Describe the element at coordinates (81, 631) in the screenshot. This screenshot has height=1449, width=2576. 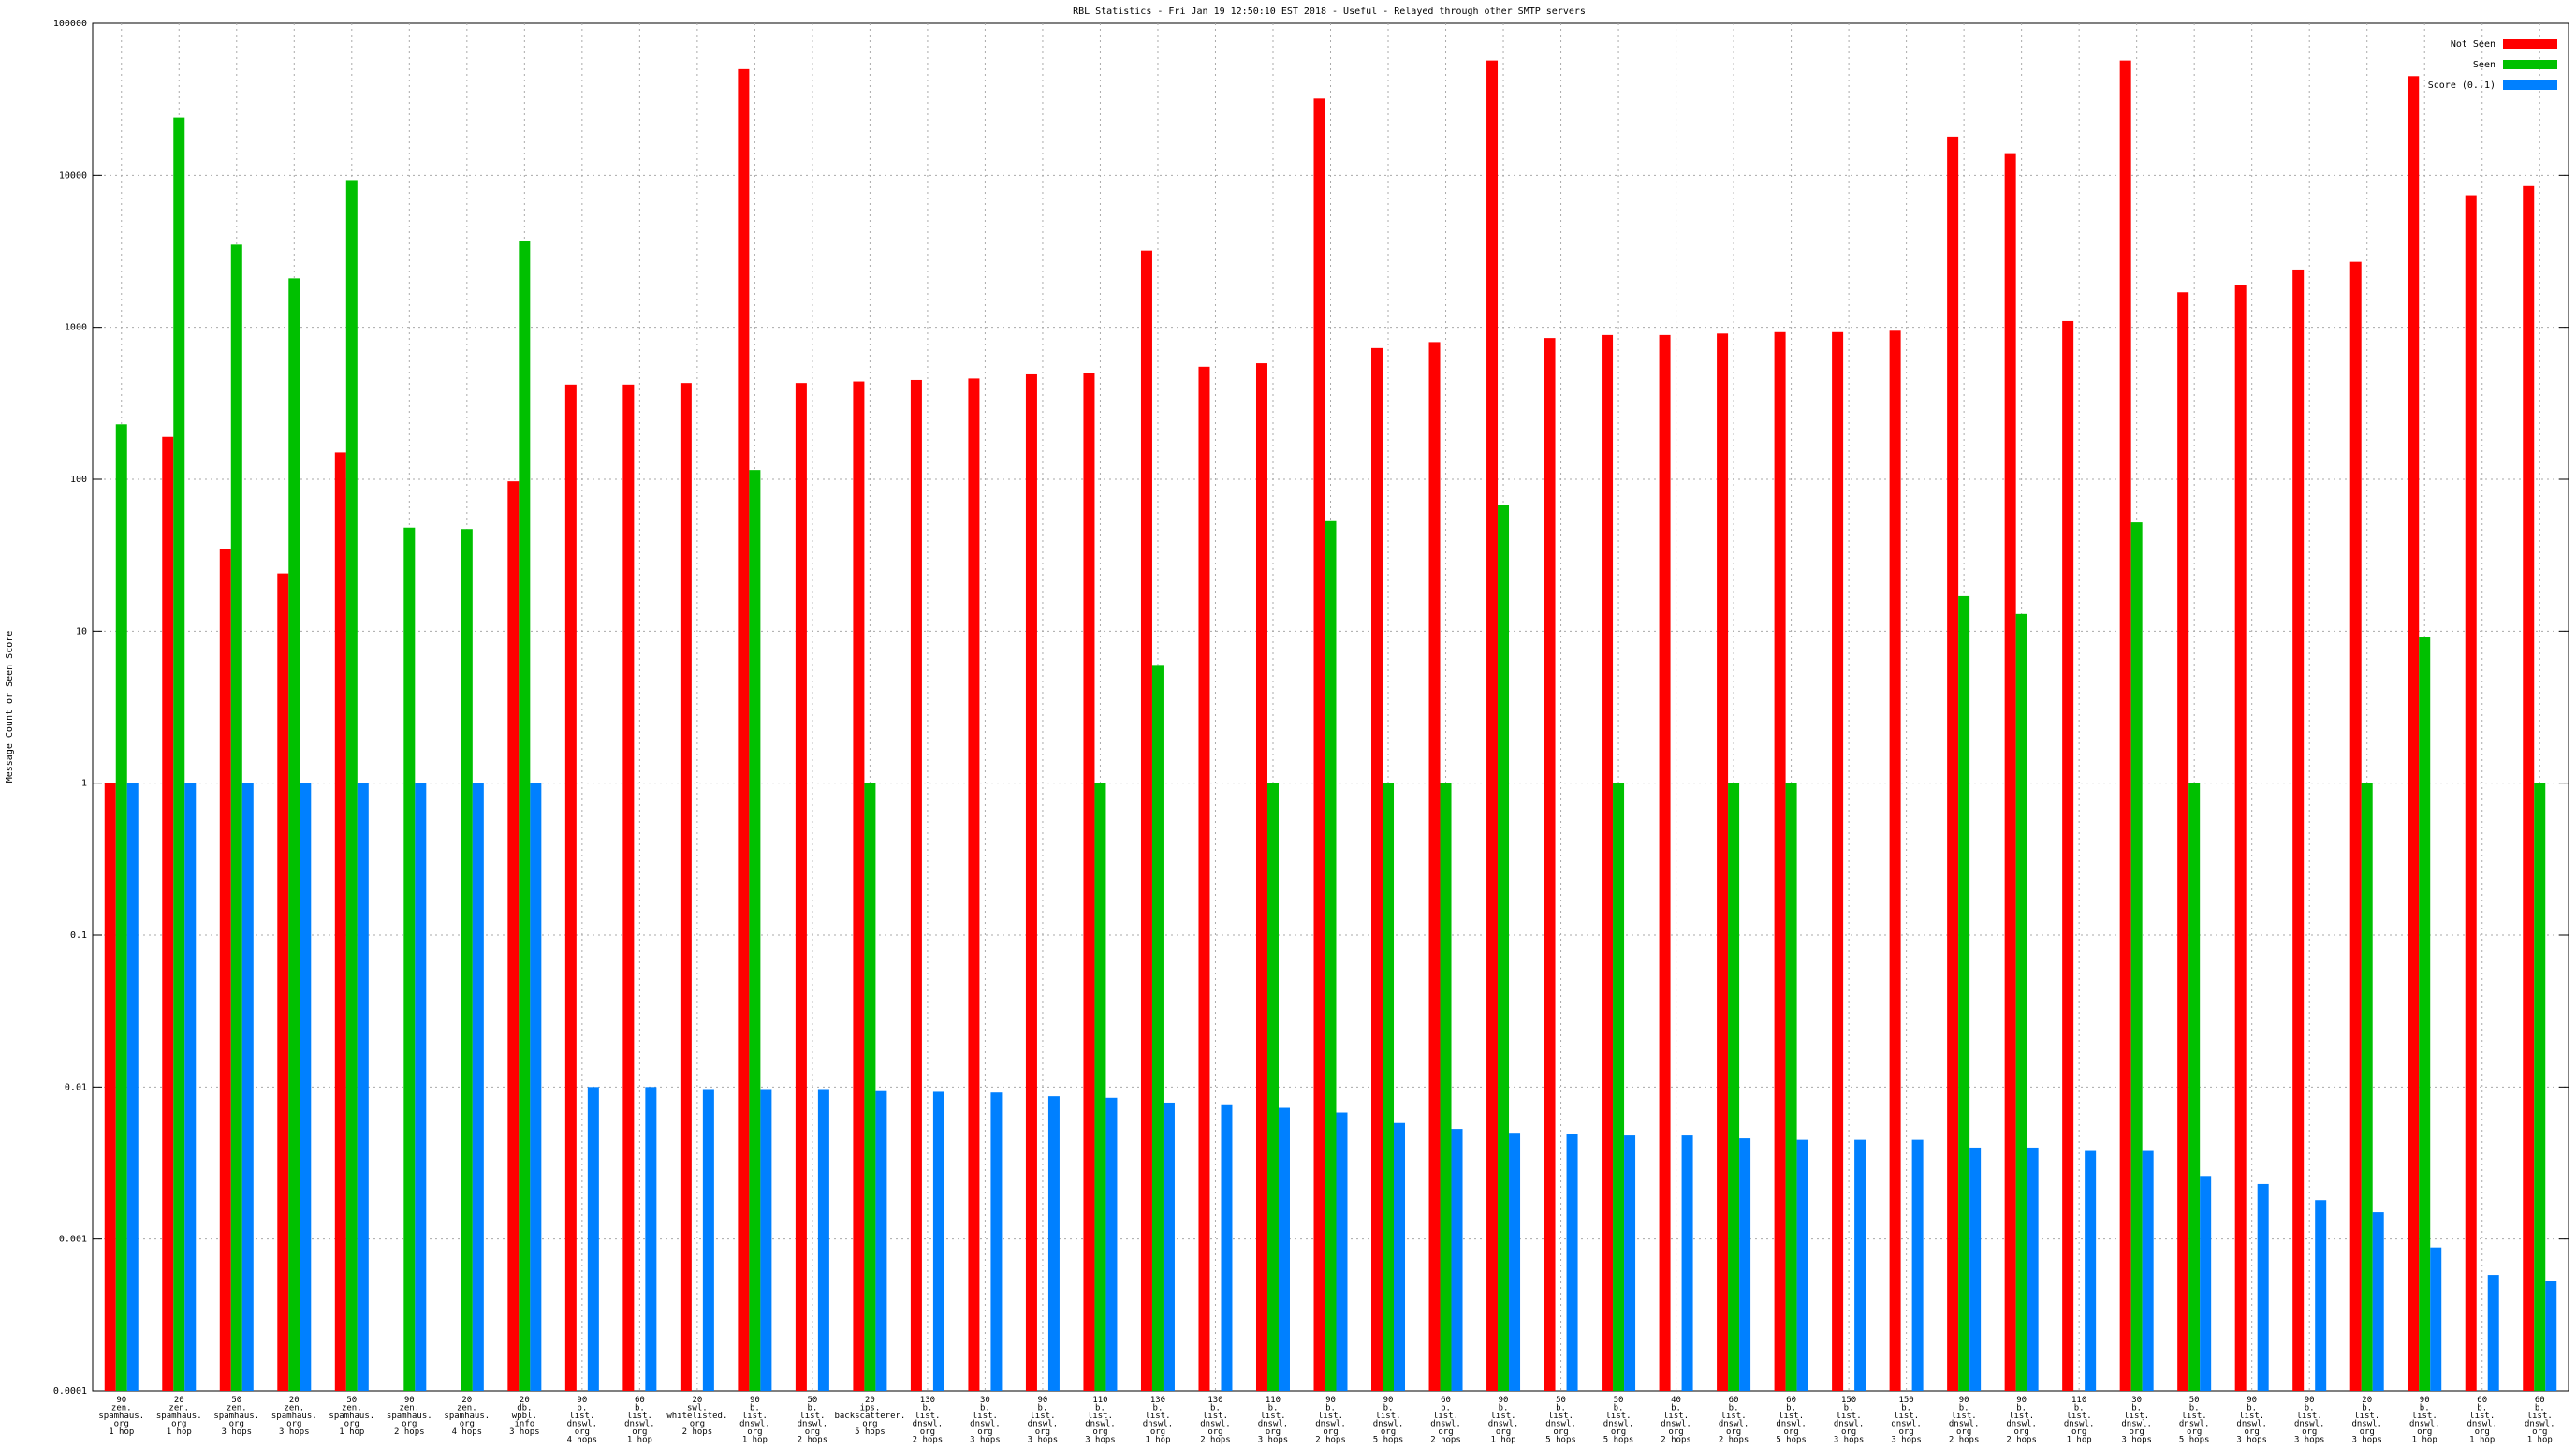
I see `y-tick-label: 10` at that location.